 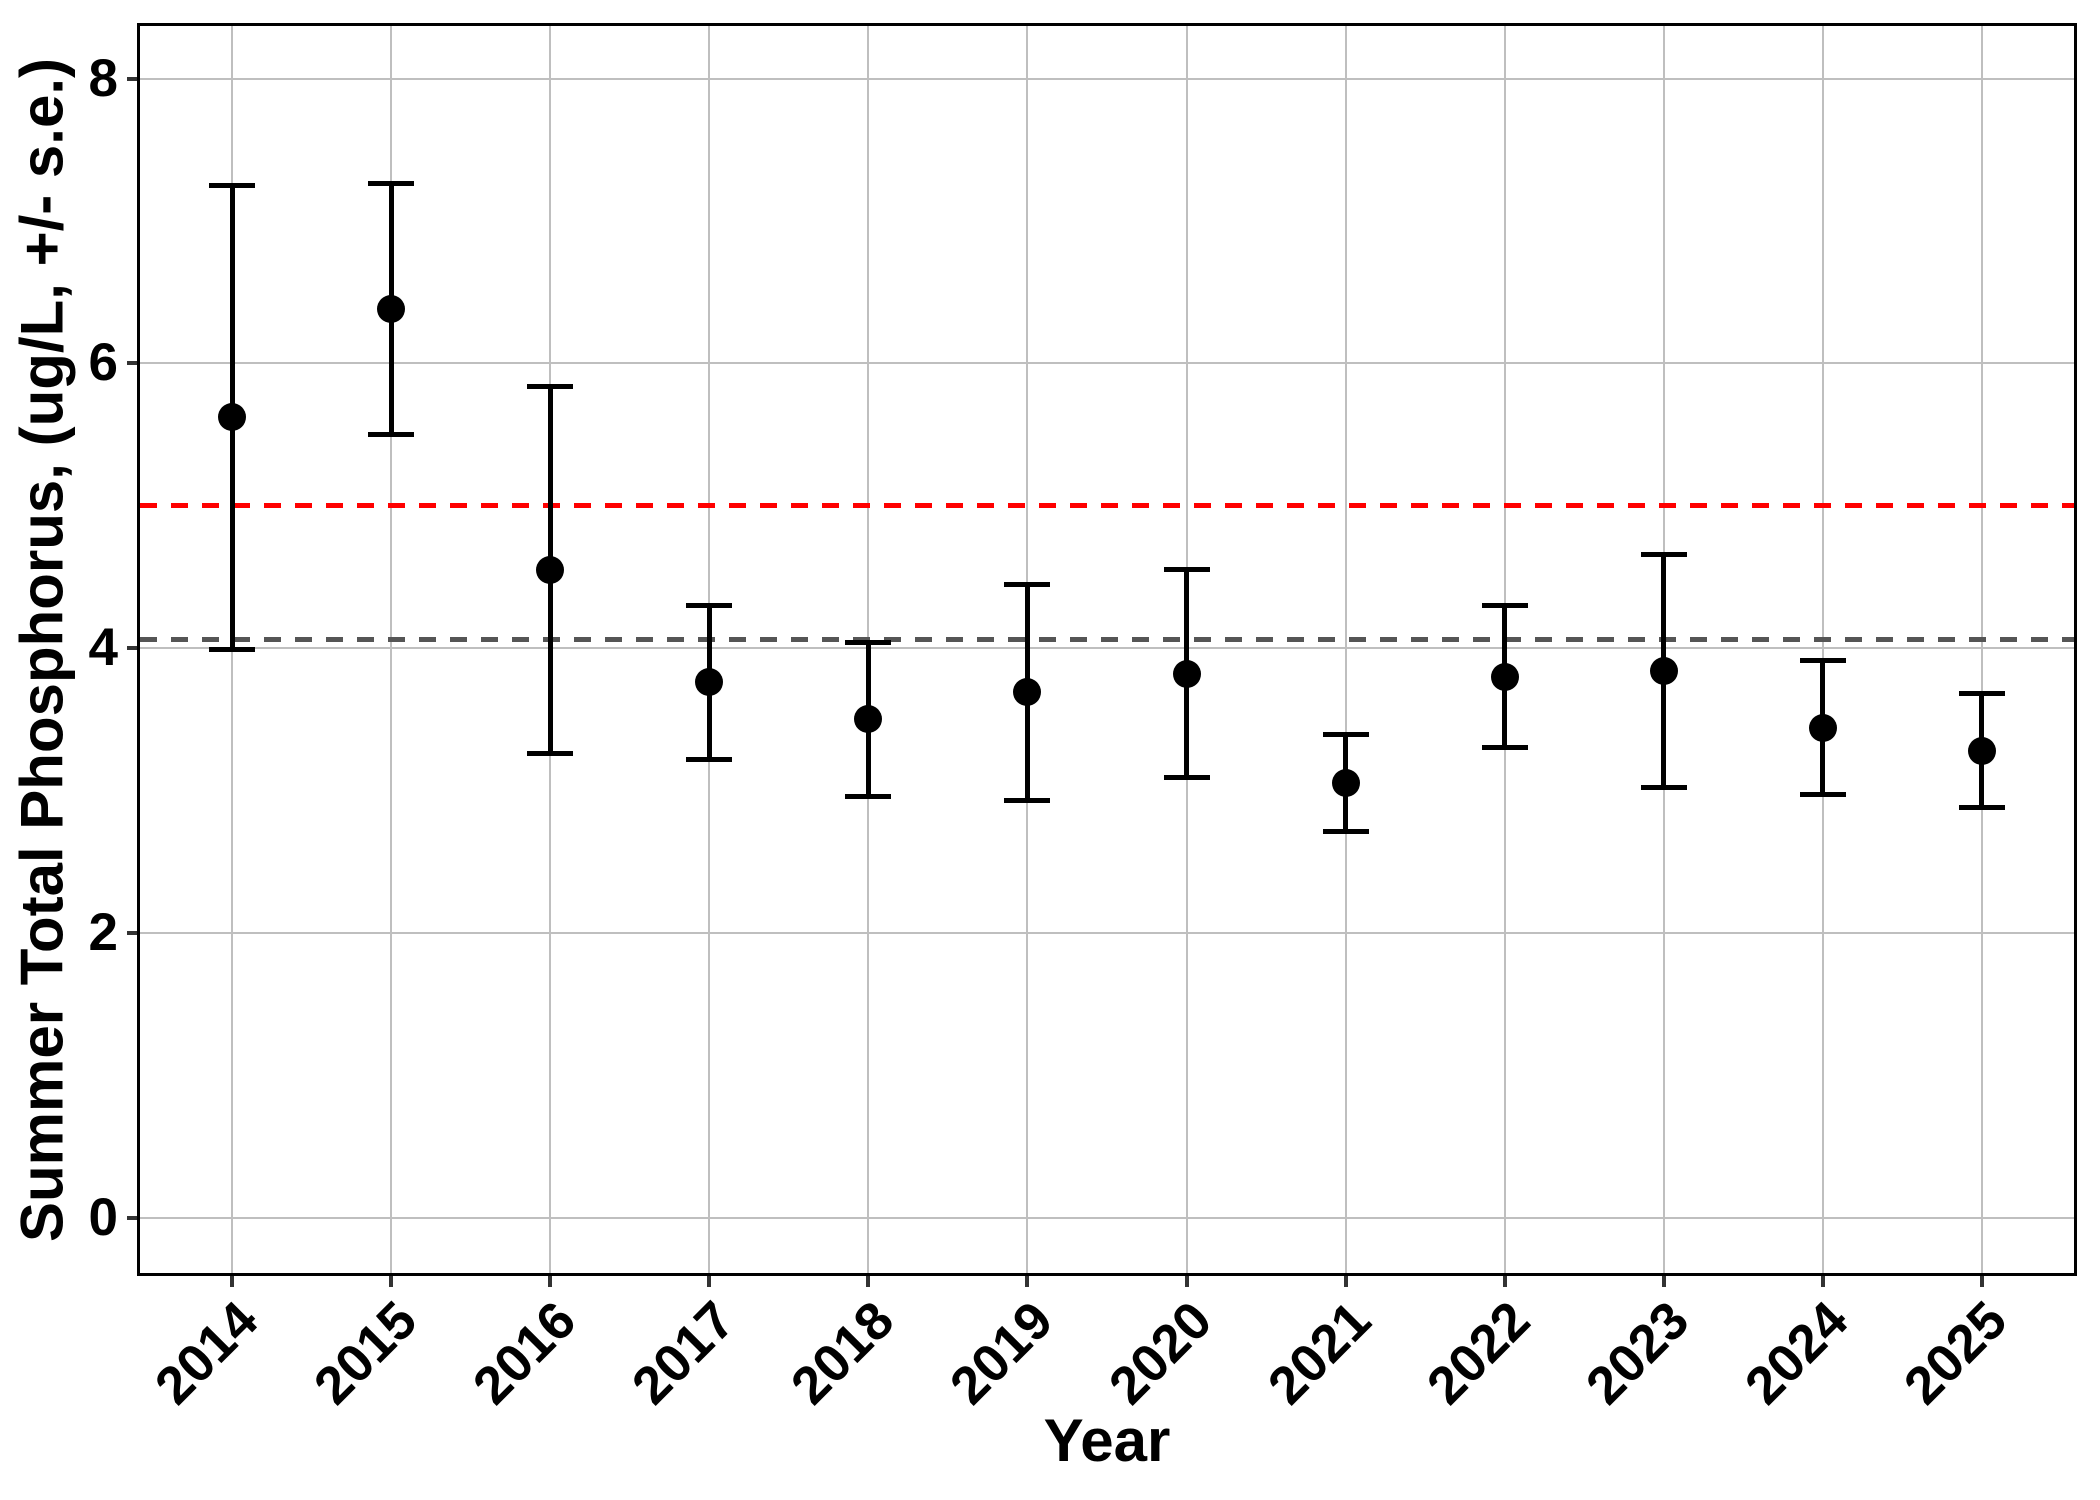 I want to click on data-point-2019, so click(x=1027, y=692).